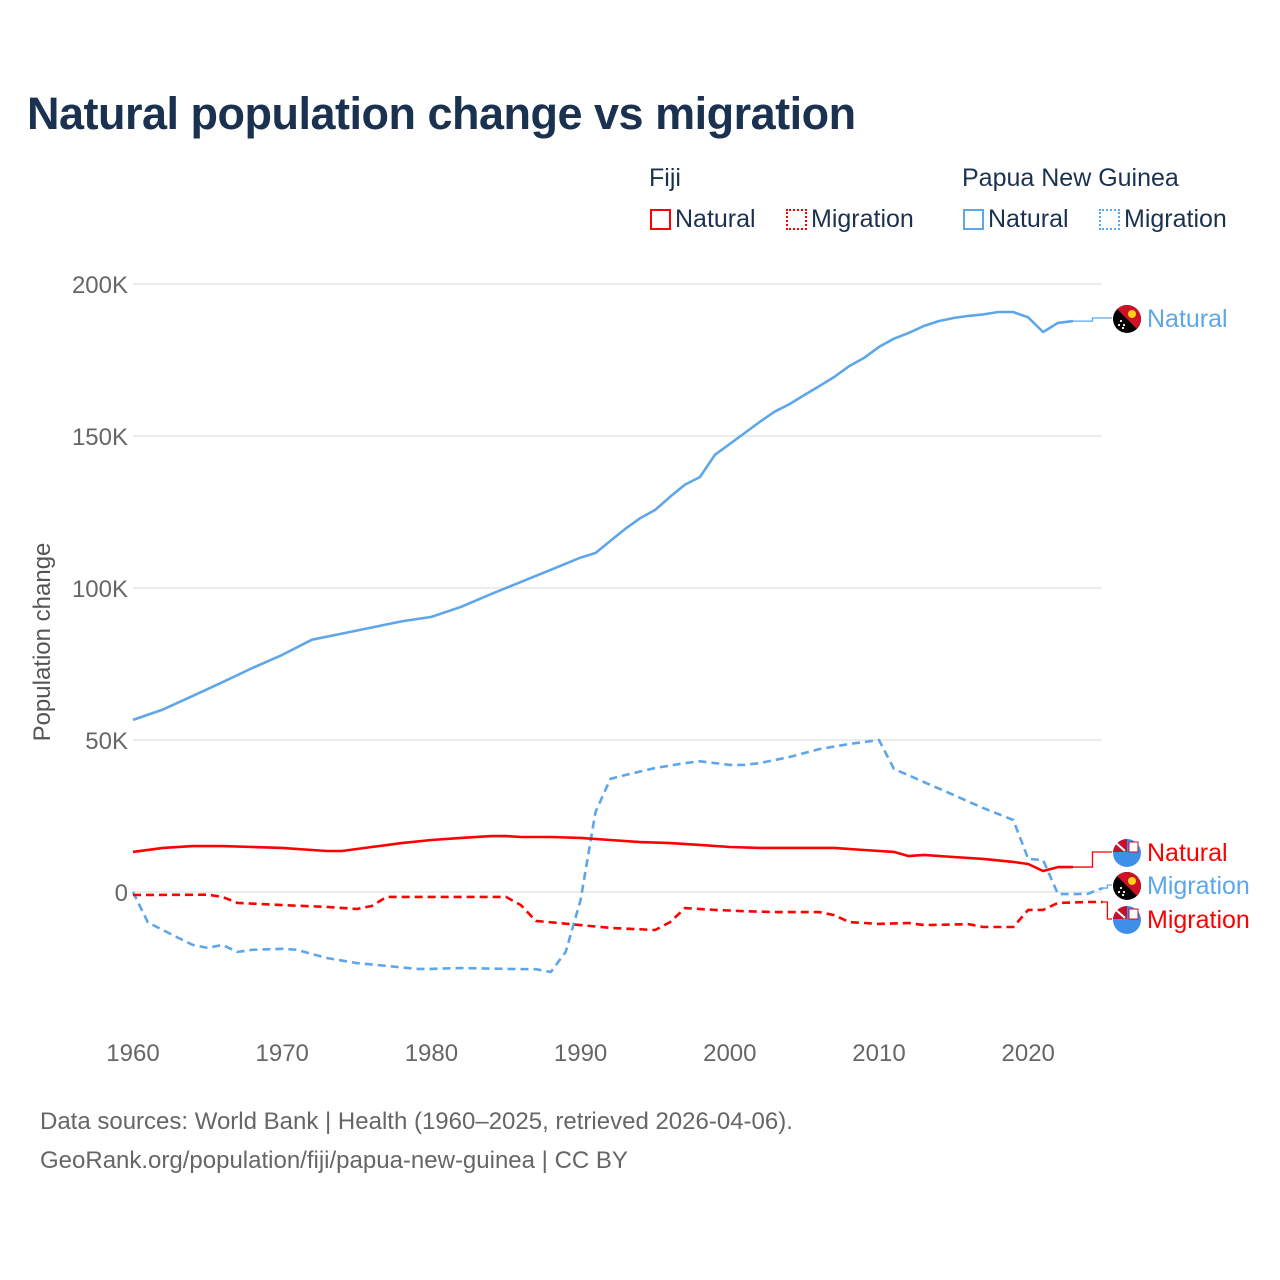 The height and width of the screenshot is (1280, 1280). Describe the element at coordinates (1070, 178) in the screenshot. I see `legend-group-png: Papua New Guinea` at that location.